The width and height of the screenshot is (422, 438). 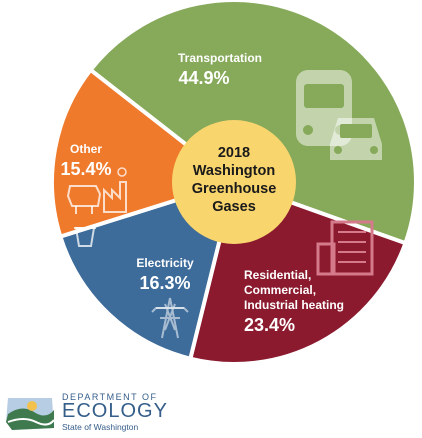 I want to click on factory-icon, so click(x=115, y=190).